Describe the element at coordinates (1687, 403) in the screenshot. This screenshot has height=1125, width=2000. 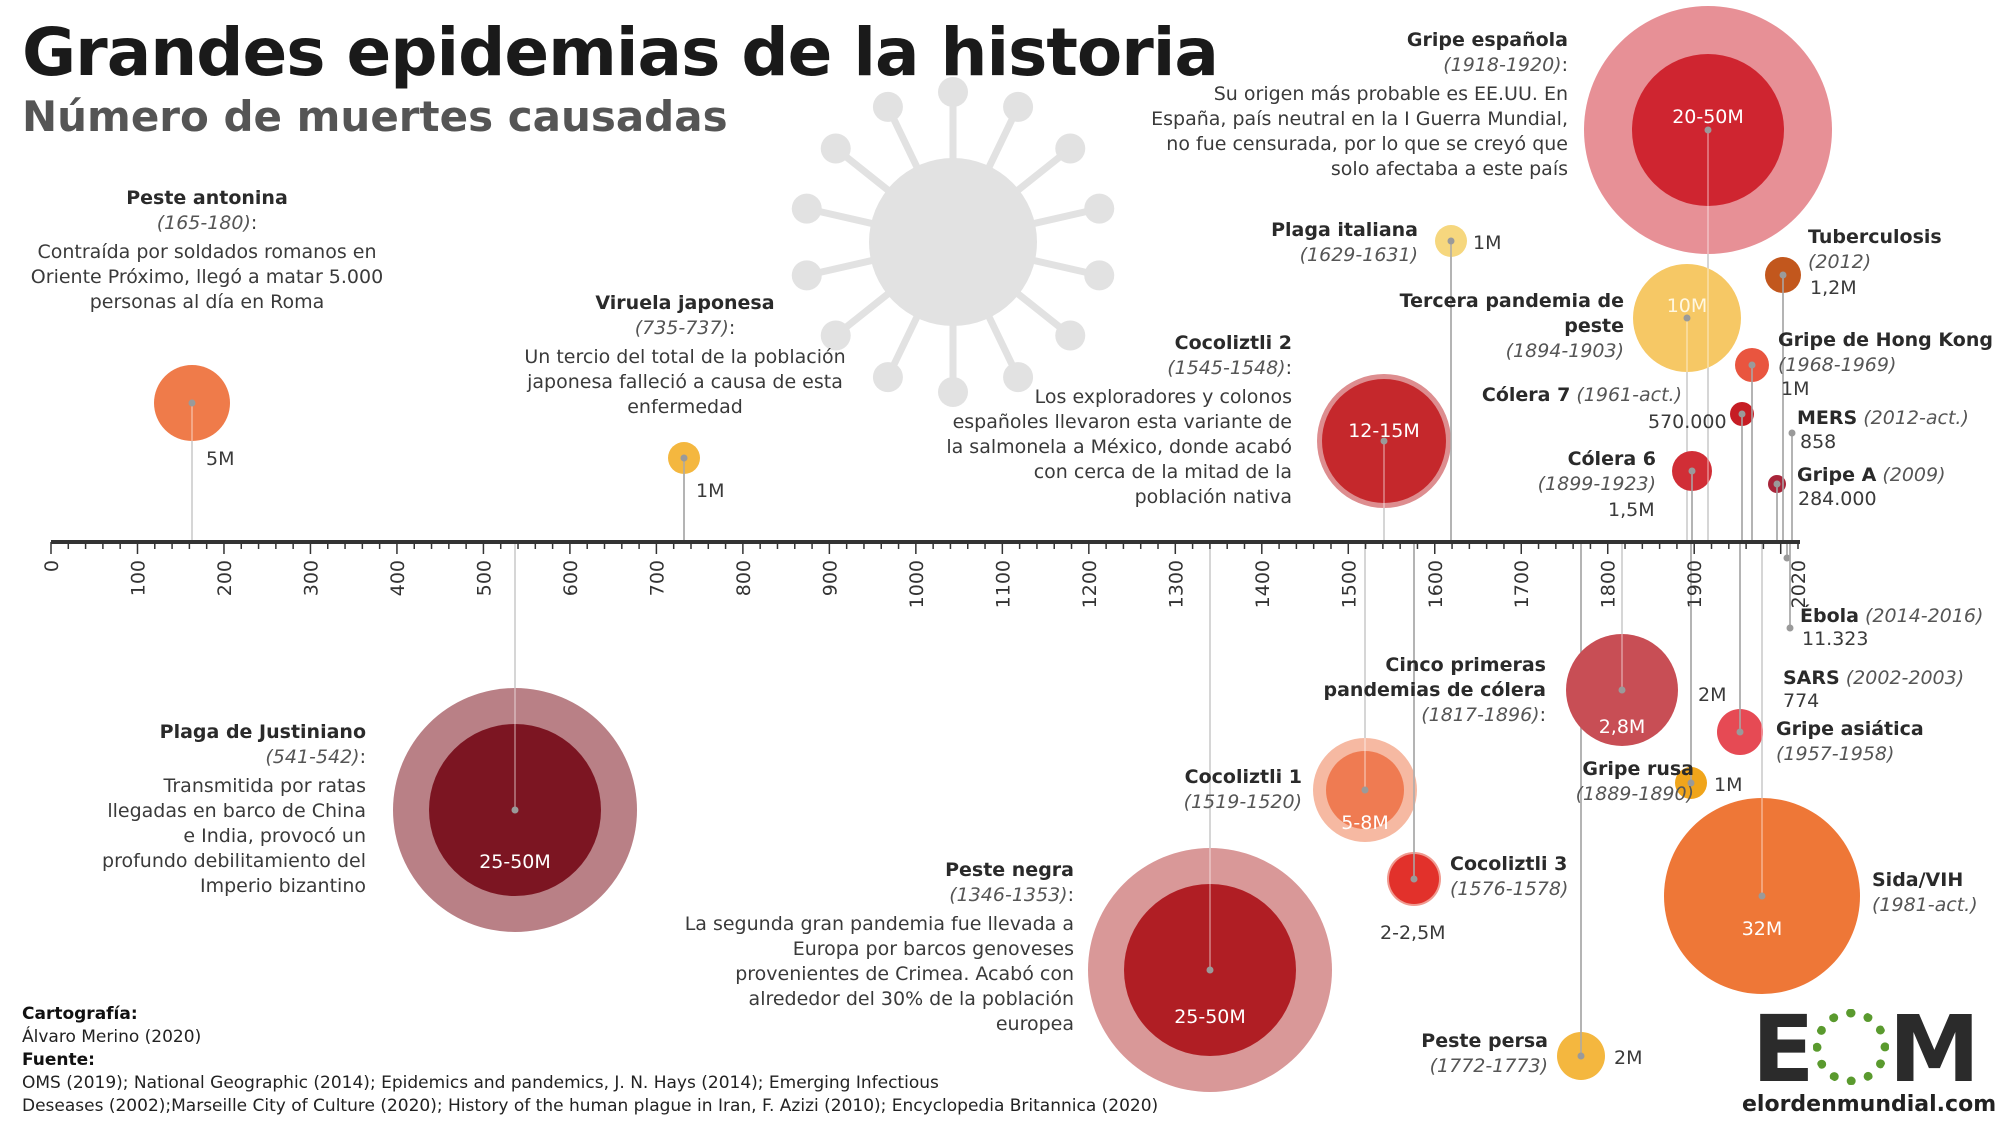
I see `bubble-tercera-peste` at that location.